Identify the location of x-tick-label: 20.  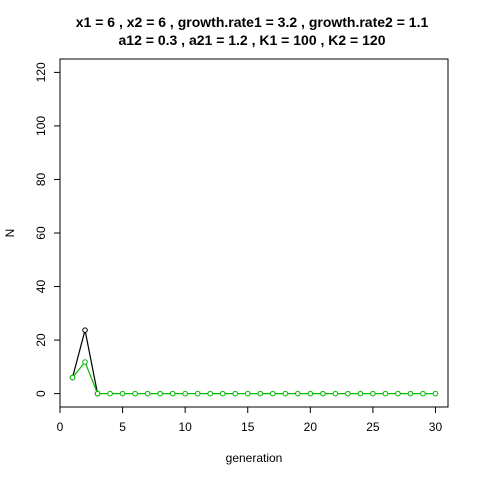
(311, 427).